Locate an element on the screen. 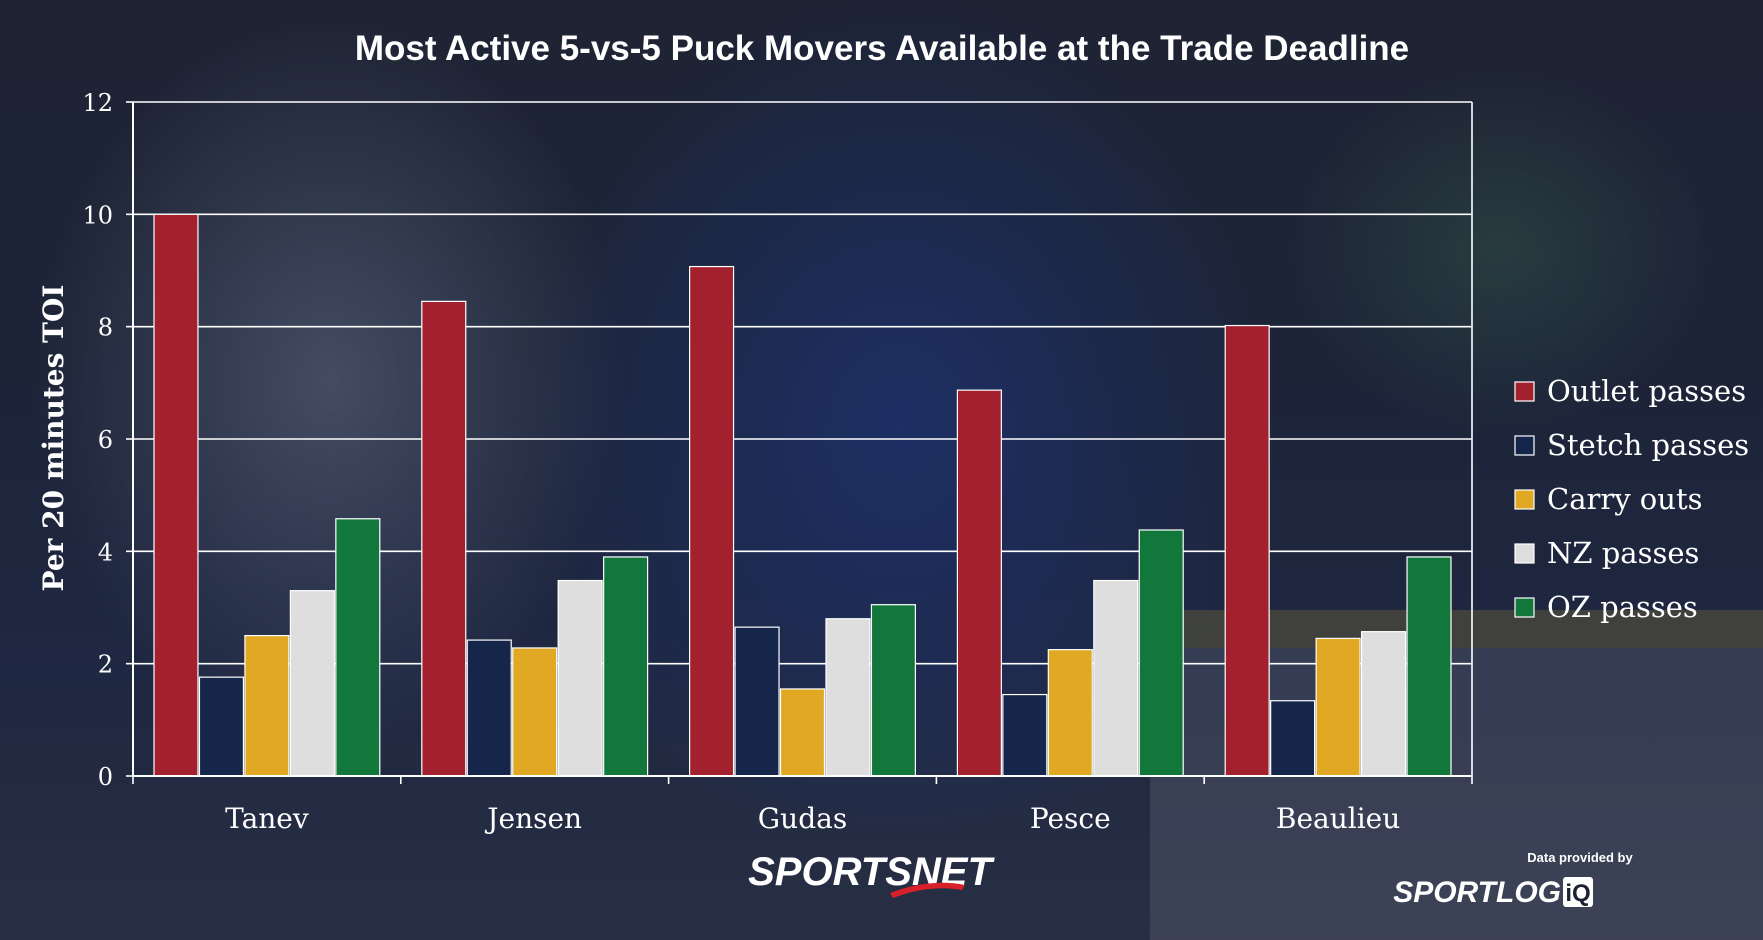  y-tick-label: 8 is located at coordinates (105, 328).